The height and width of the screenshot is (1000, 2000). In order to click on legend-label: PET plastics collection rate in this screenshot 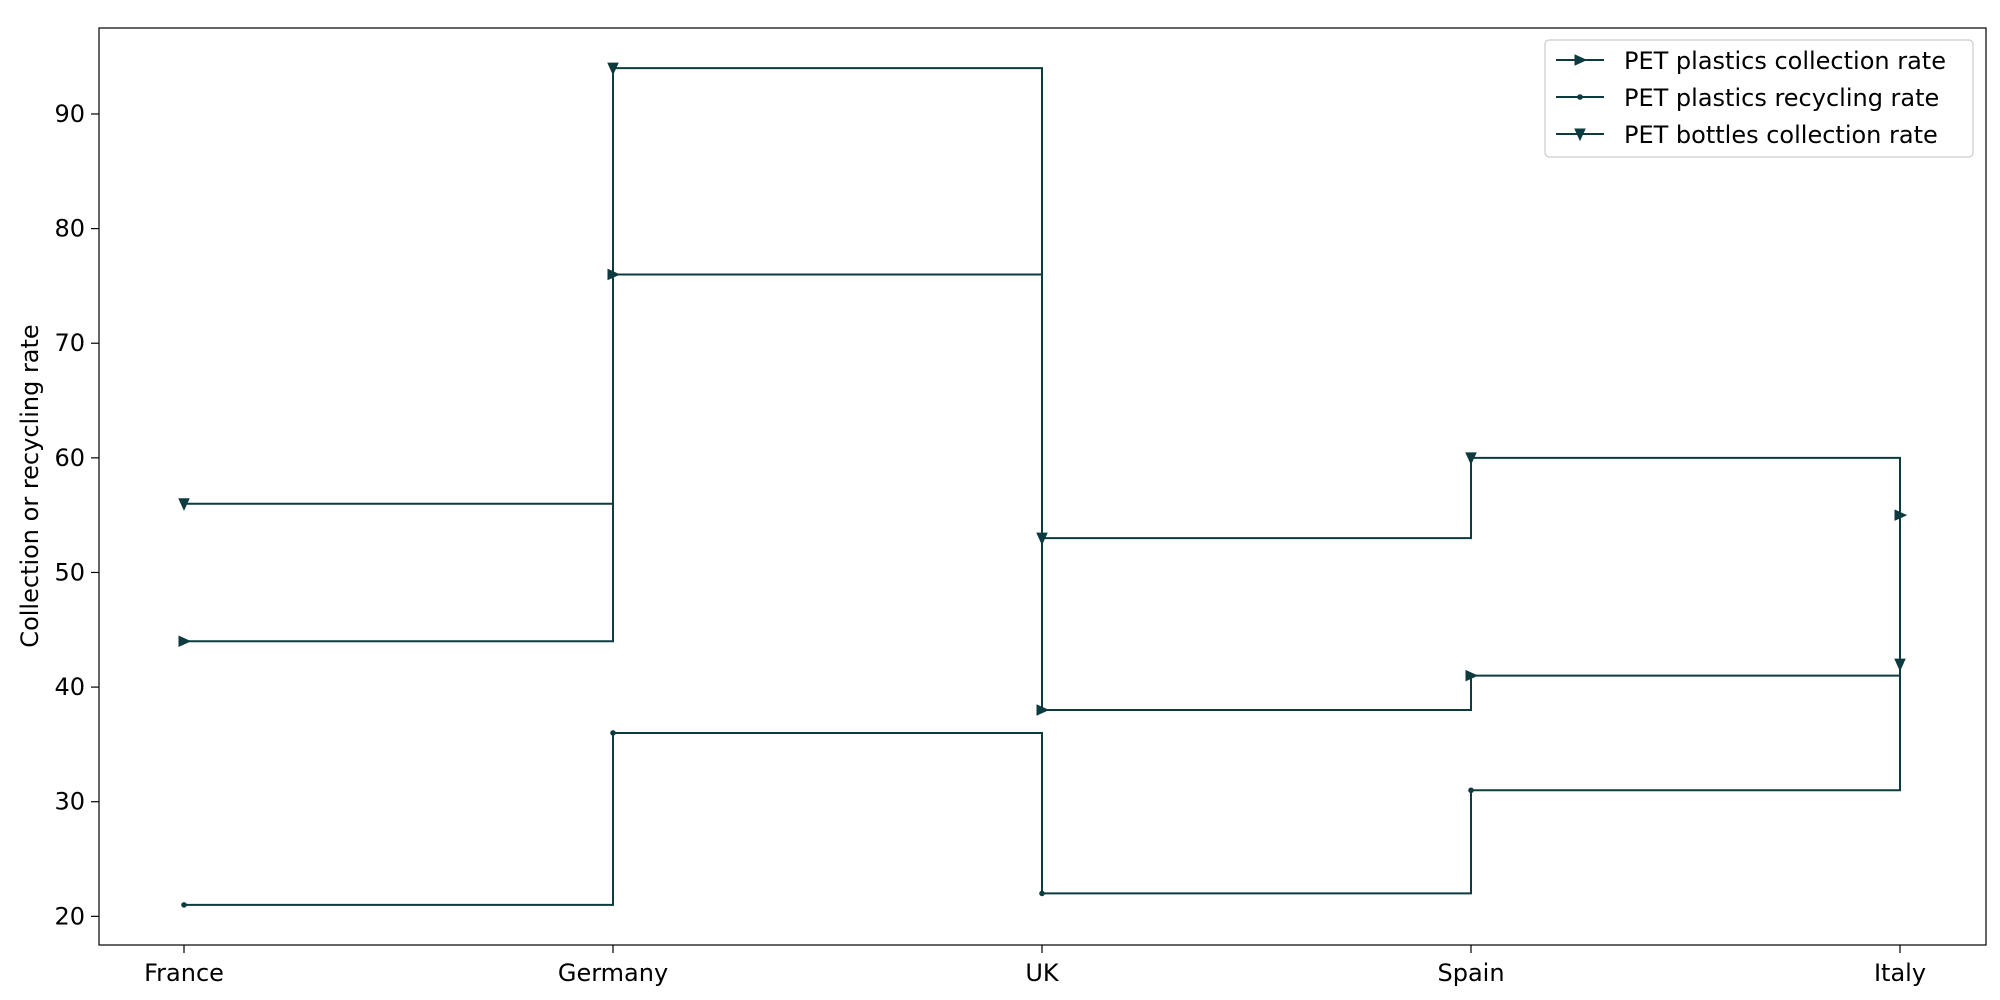, I will do `click(1785, 61)`.